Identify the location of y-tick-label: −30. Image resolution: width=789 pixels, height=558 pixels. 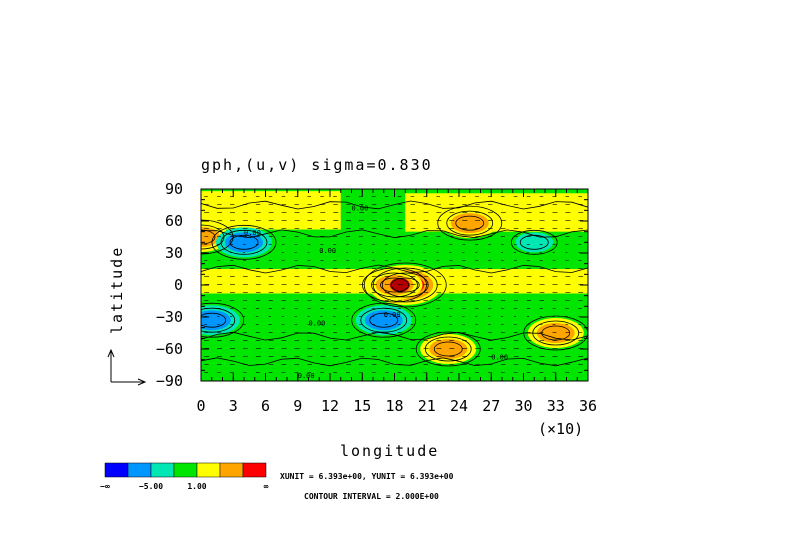
(169, 317).